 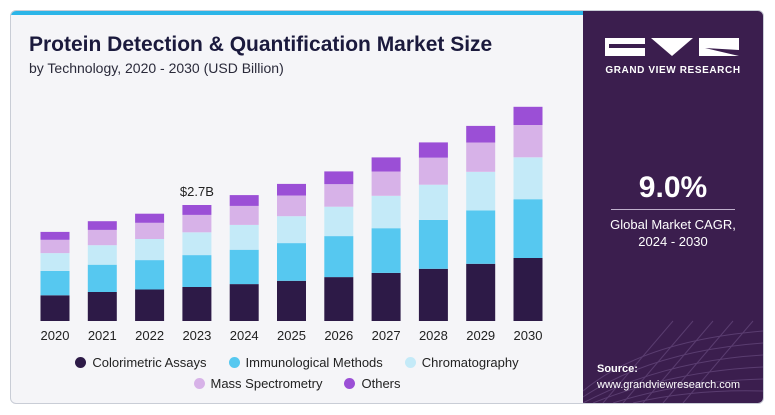 What do you see at coordinates (291, 335) in the screenshot?
I see `x-tick-label-2025: 2025` at bounding box center [291, 335].